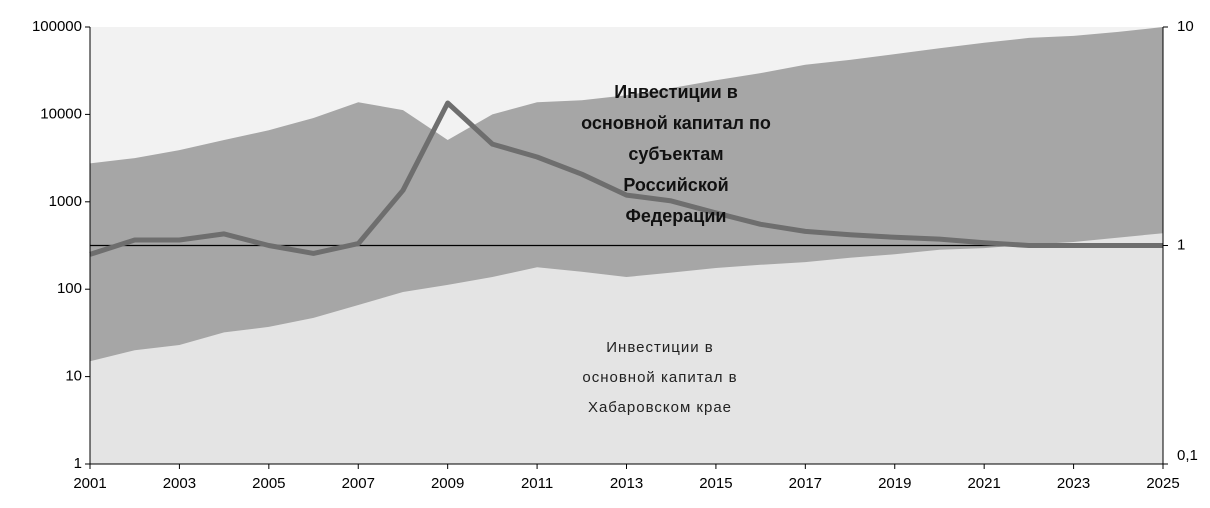 This screenshot has width=1210, height=508. I want to click on y-tick-label: 1, so click(78, 463).